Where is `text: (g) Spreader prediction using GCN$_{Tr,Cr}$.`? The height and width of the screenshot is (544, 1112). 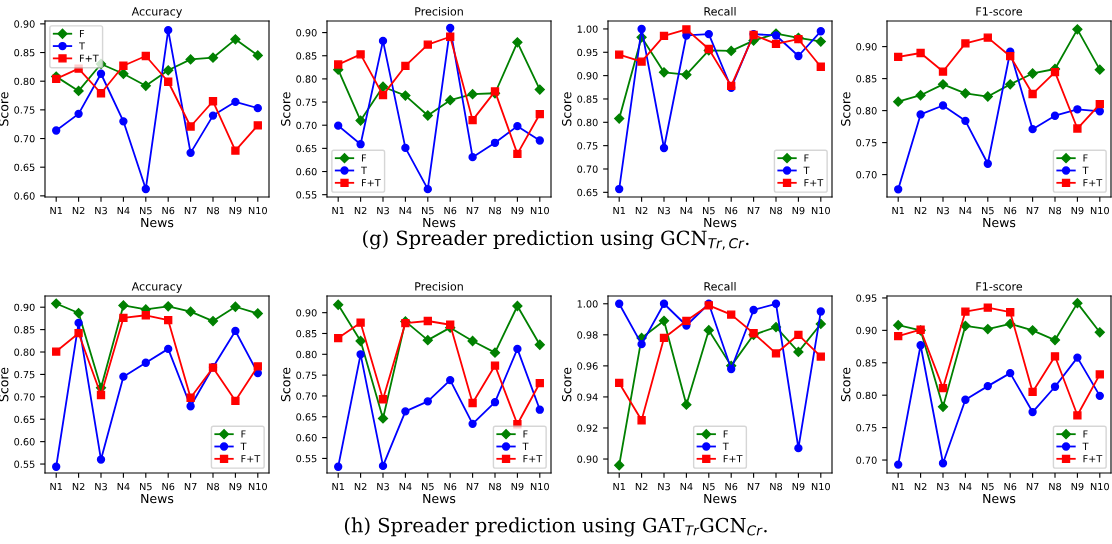
text: (g) Spreader prediction using GCN$_{Tr,Cr}$. is located at coordinates (556, 240).